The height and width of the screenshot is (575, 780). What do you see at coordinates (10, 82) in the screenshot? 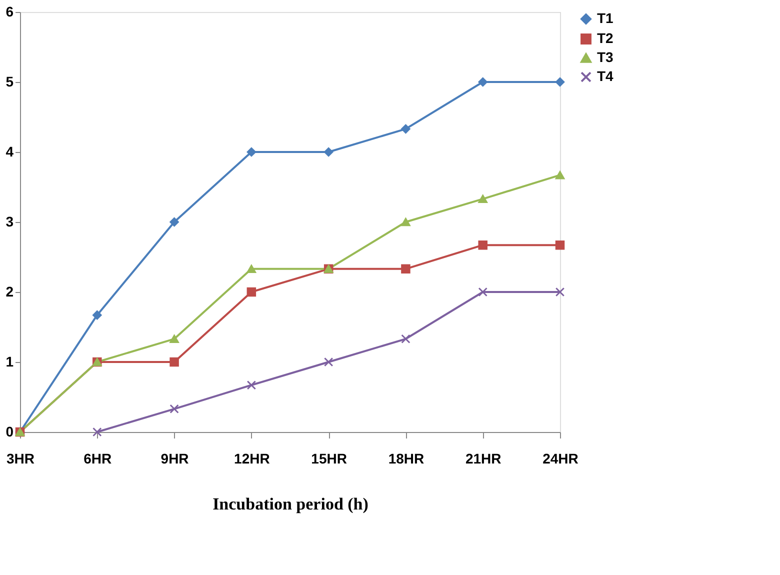
I see `y-tick-label: 5` at bounding box center [10, 82].